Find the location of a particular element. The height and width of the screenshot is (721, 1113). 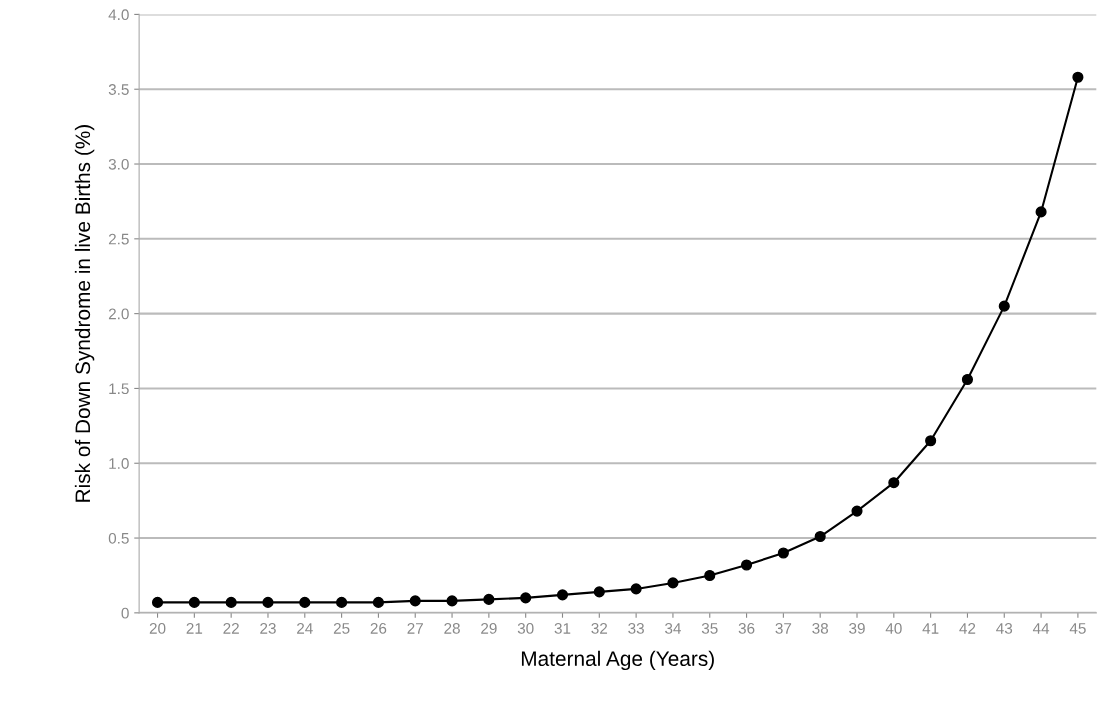

y-tick-label: 1.0 is located at coordinates (119, 463).